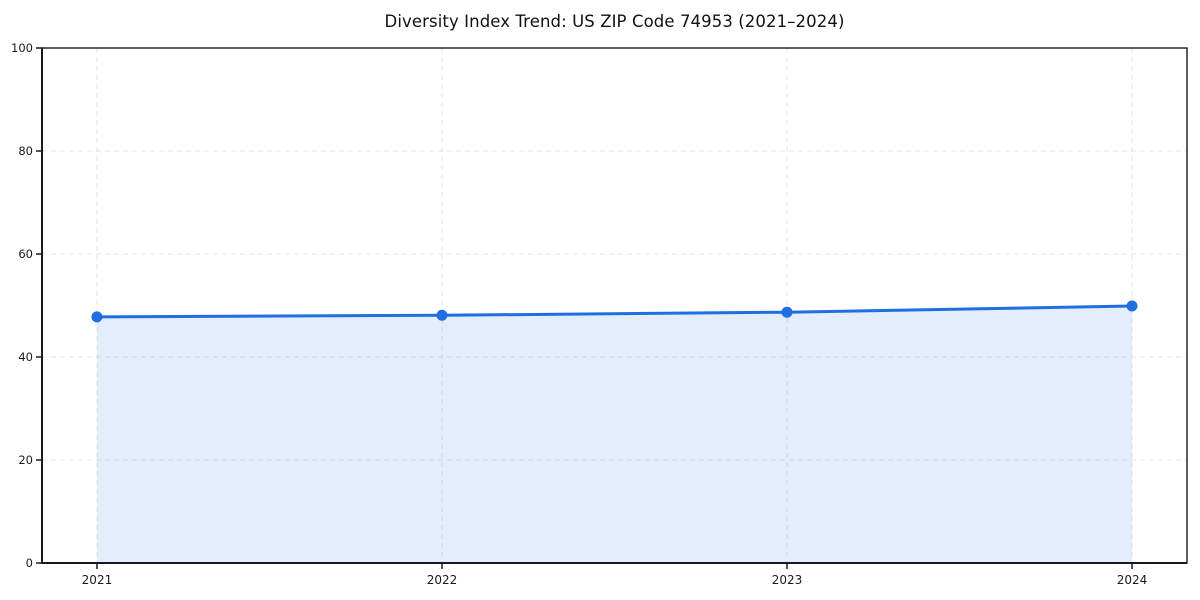  Describe the element at coordinates (614, 311) in the screenshot. I see `trend-line` at that location.